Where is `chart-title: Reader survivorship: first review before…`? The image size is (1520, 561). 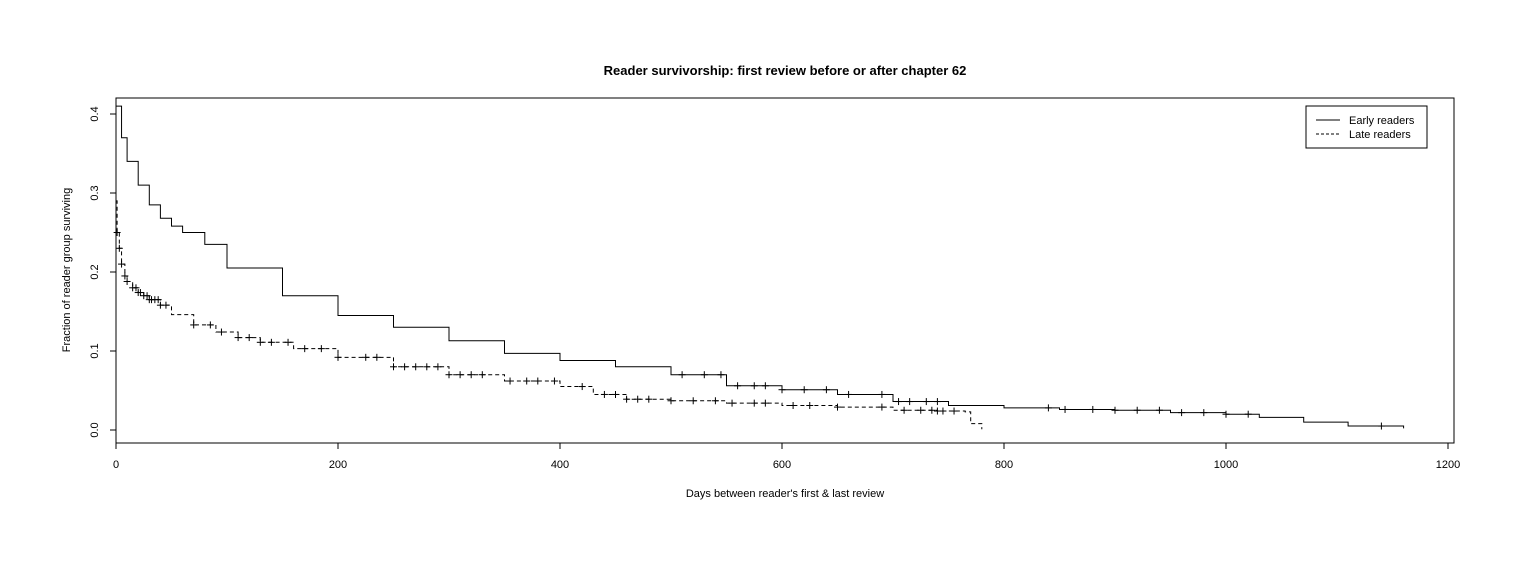 chart-title: Reader survivorship: first review before… is located at coordinates (785, 70).